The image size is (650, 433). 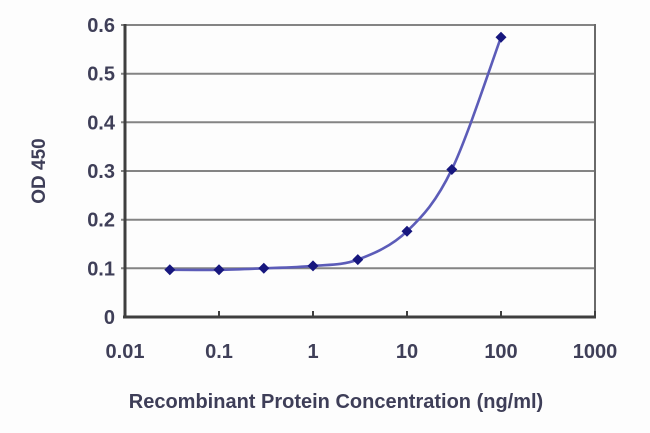 I want to click on y-axis-title: OD 450, so click(x=39, y=170).